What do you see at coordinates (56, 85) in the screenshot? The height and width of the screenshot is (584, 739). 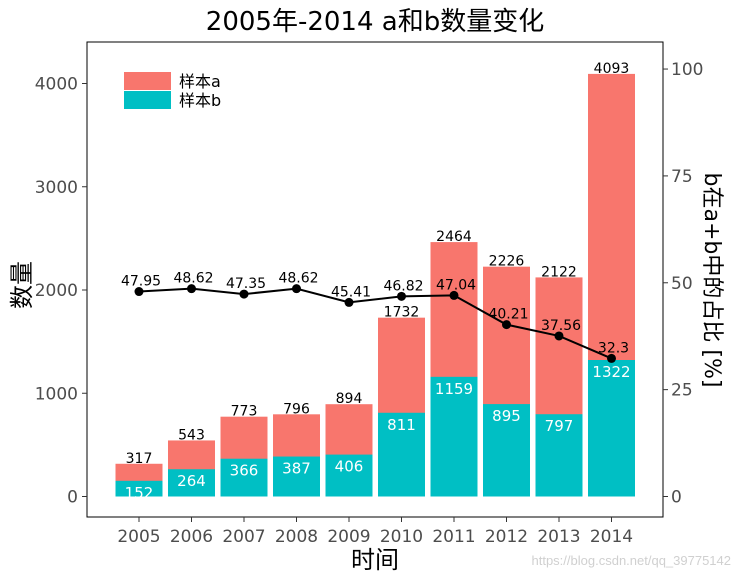 I see `y-tick-label: 4000` at bounding box center [56, 85].